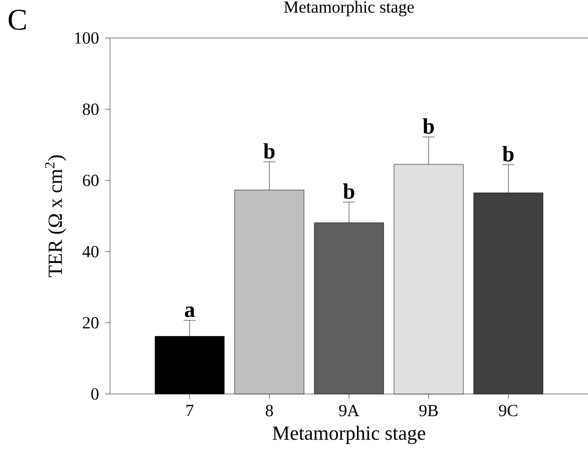 This screenshot has height=472, width=588. What do you see at coordinates (55, 216) in the screenshot?
I see `y-axis-title: TER (Ω x cm$^{2}$)` at bounding box center [55, 216].